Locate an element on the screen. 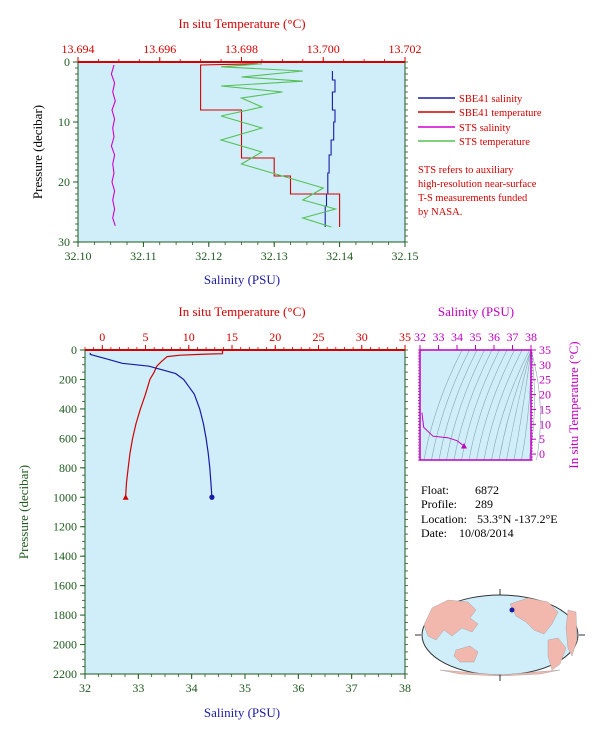 This screenshot has height=736, width=601. profile-label: Profile: is located at coordinates (439, 504).